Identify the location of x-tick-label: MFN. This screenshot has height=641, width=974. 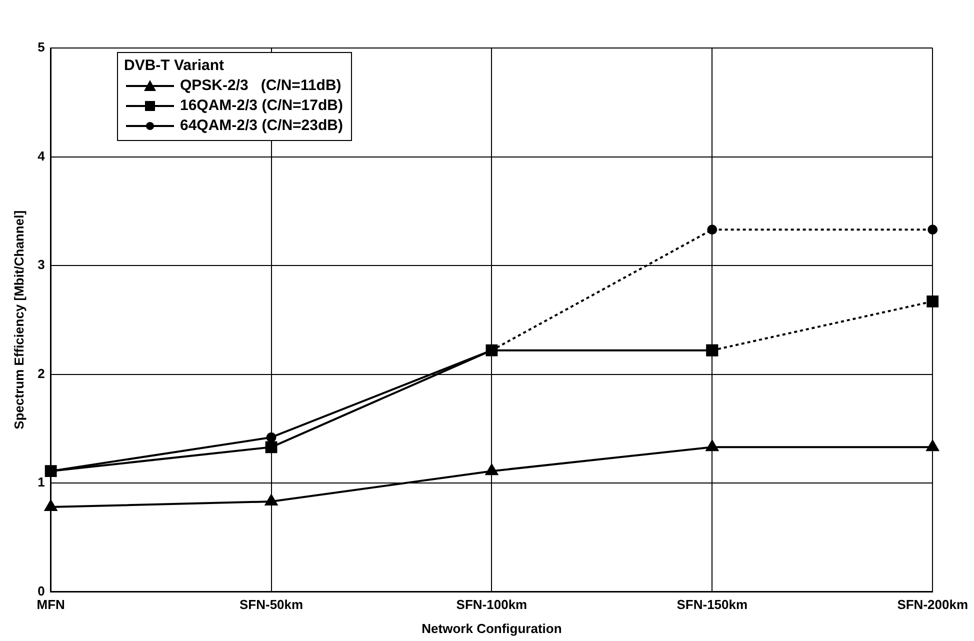
(50, 604).